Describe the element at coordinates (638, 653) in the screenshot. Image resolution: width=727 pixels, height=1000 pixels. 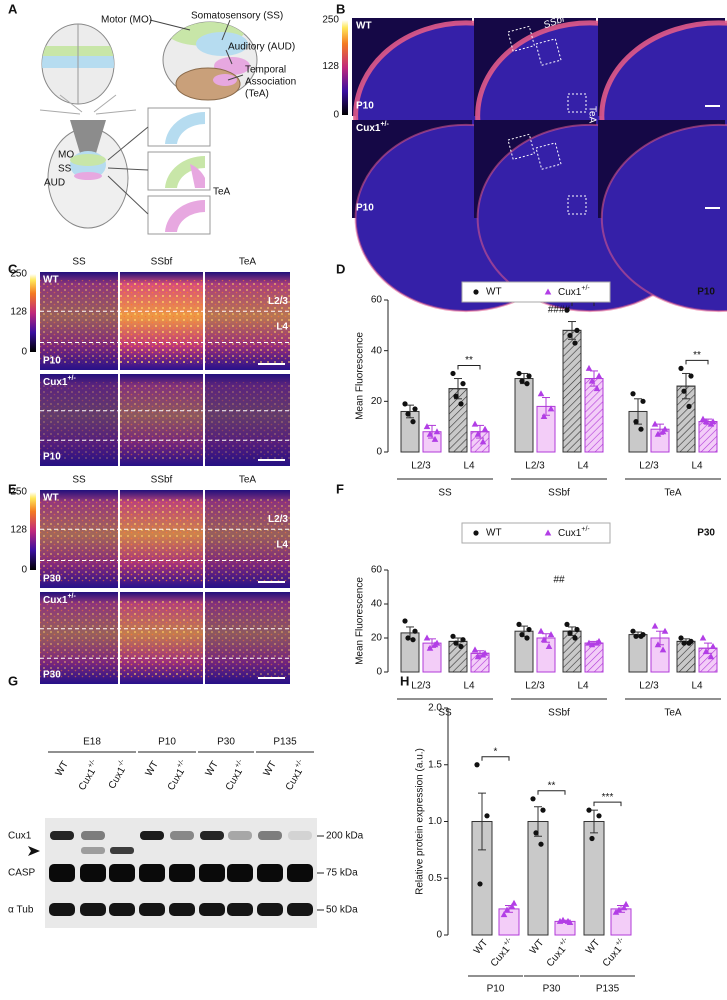
I see `bar` at that location.